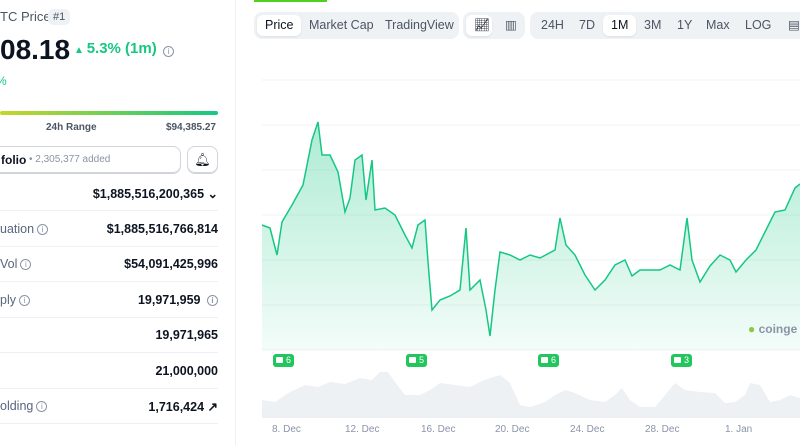 Image resolution: width=800 pixels, height=445 pixels. What do you see at coordinates (212, 194) in the screenshot?
I see `chevron-down-icon: ⌄` at bounding box center [212, 194].